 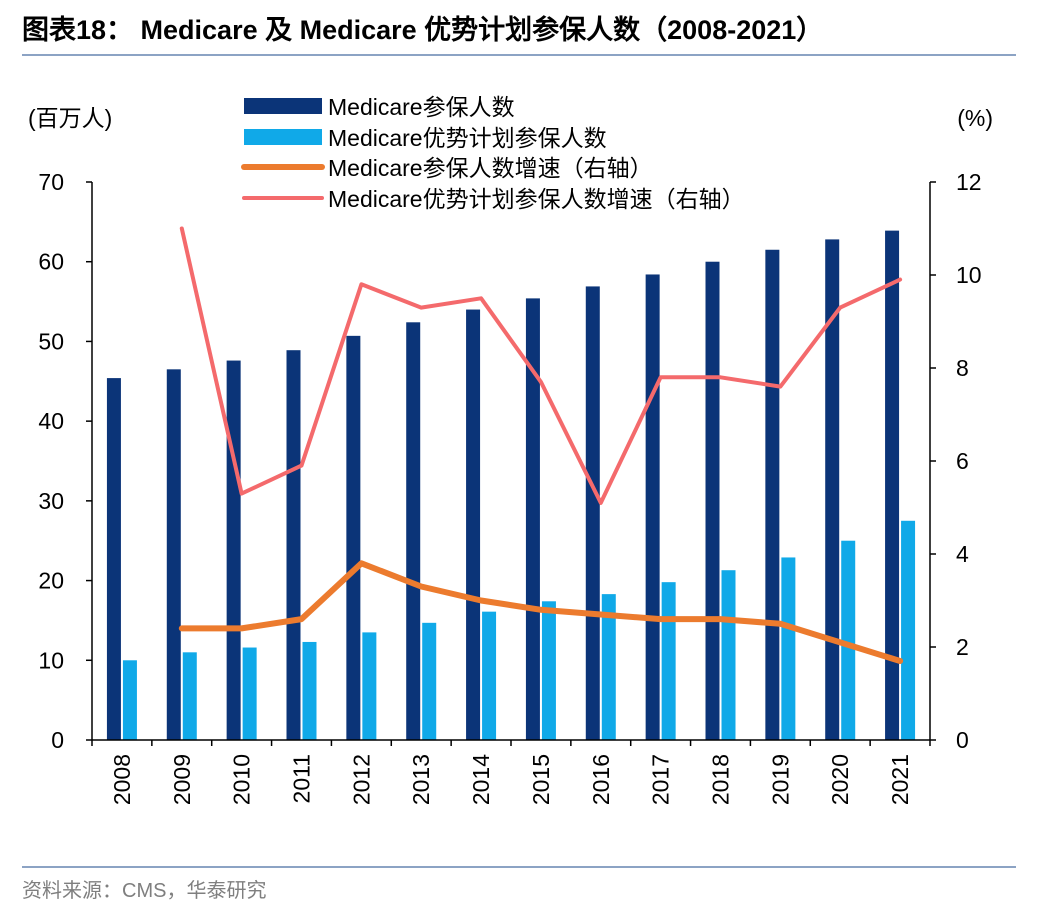 I want to click on x-tick-label: 2013, so click(x=421, y=779).